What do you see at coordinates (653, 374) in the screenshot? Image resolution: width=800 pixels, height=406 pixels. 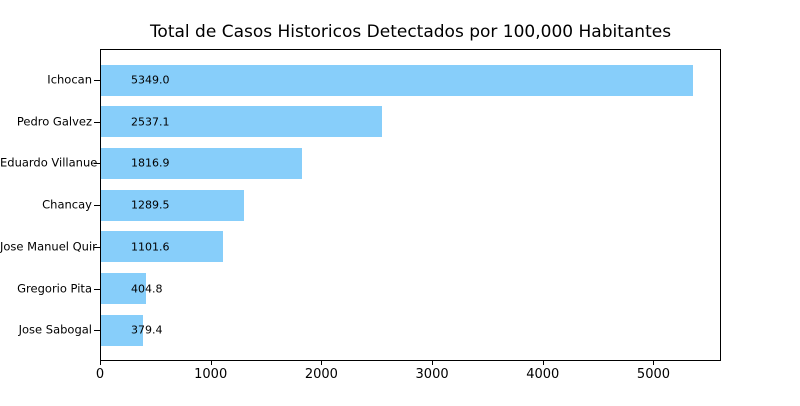 I see `x-tick-label: 5000` at bounding box center [653, 374].